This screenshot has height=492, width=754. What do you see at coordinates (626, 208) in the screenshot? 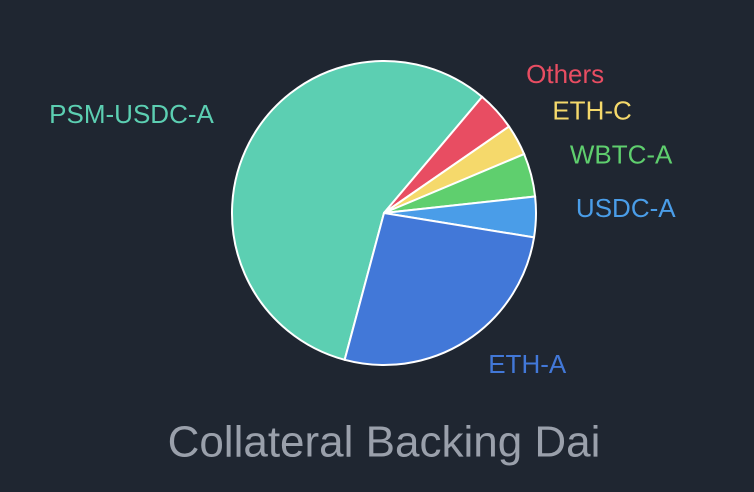
I see `slice-label: USDC-A` at bounding box center [626, 208].